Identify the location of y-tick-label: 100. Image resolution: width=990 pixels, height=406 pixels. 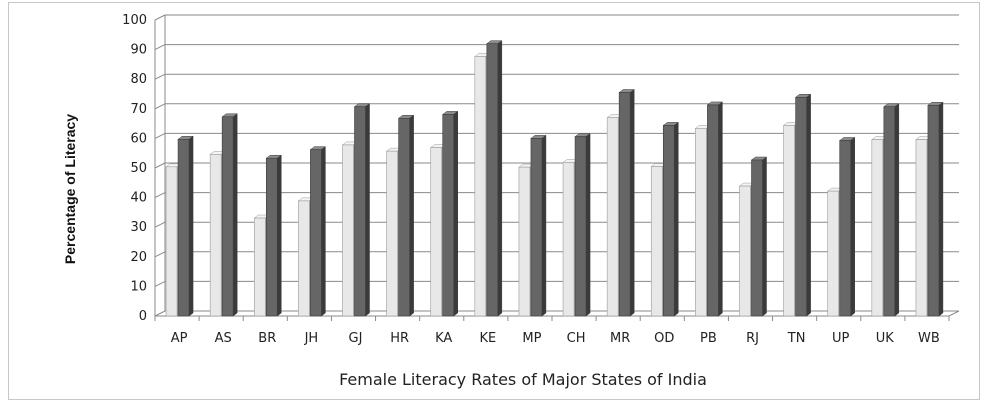
(134, 20).